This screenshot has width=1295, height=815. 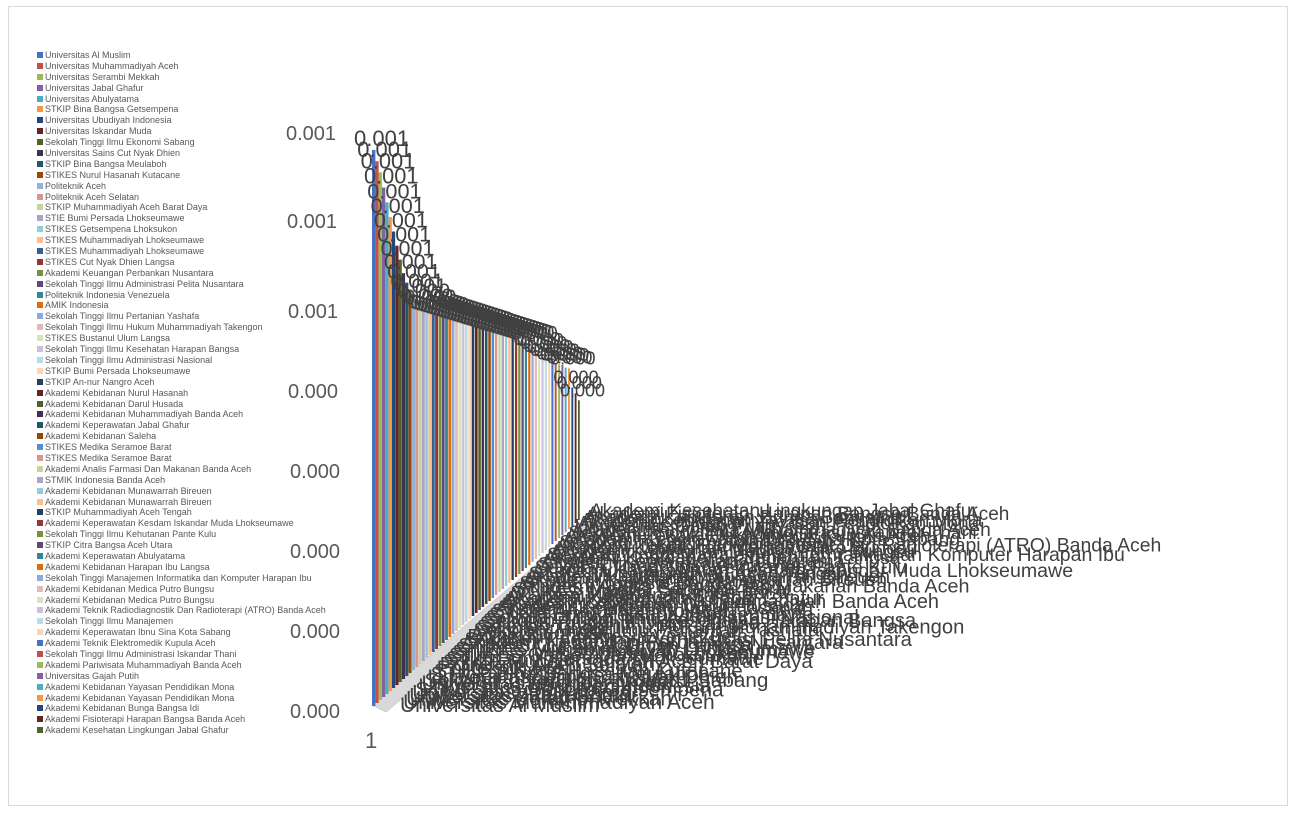 What do you see at coordinates (748, 536) in the screenshot?
I see `depth-axis-label: Akademi Teknik Elektromedik Kupula Aceh` at bounding box center [748, 536].